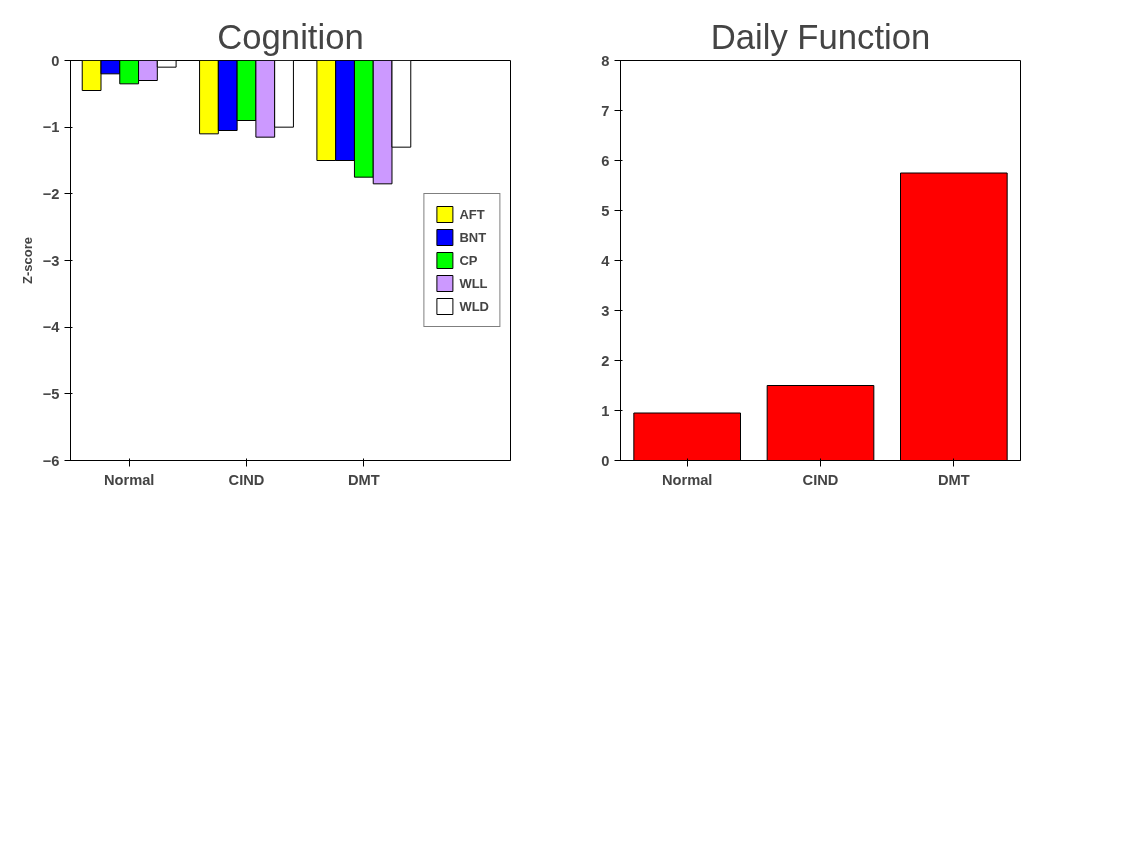 Image resolution: width=1123 pixels, height=842 pixels. Describe the element at coordinates (469, 260) in the screenshot. I see `legend-label: CP` at that location.